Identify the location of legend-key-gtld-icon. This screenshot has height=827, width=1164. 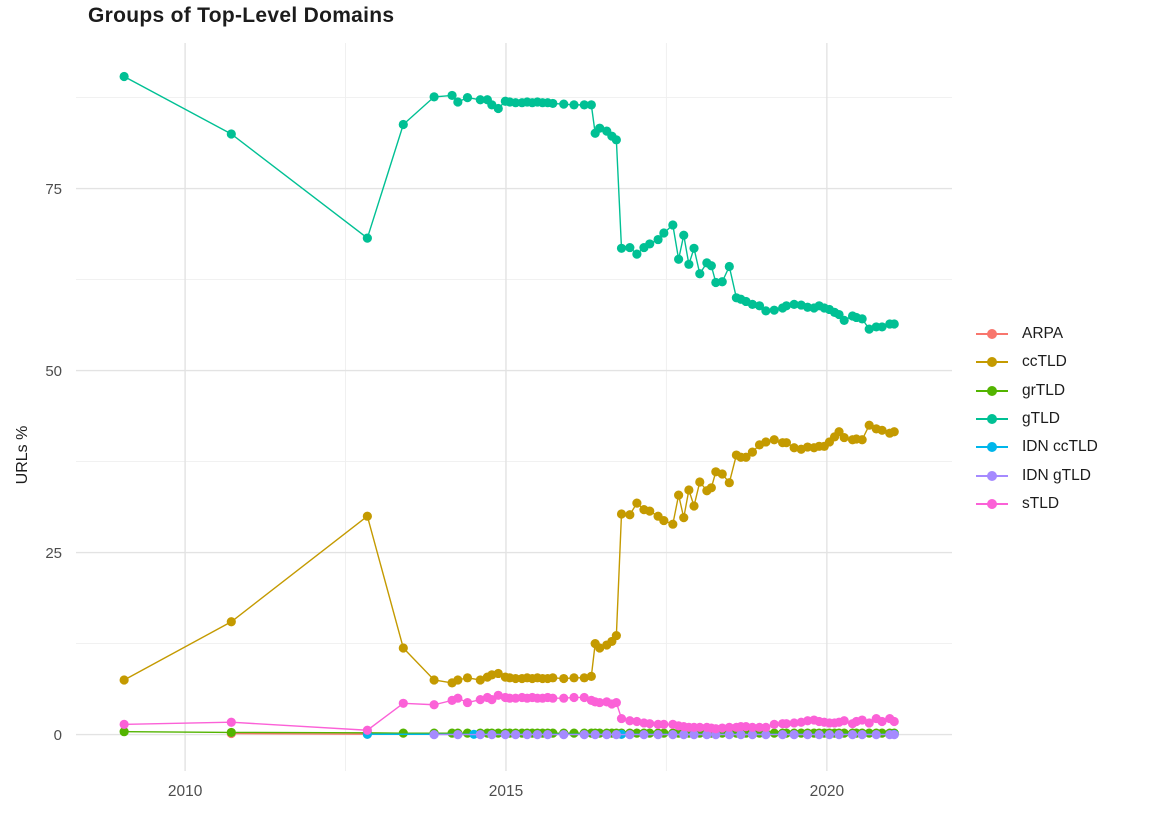
(992, 419).